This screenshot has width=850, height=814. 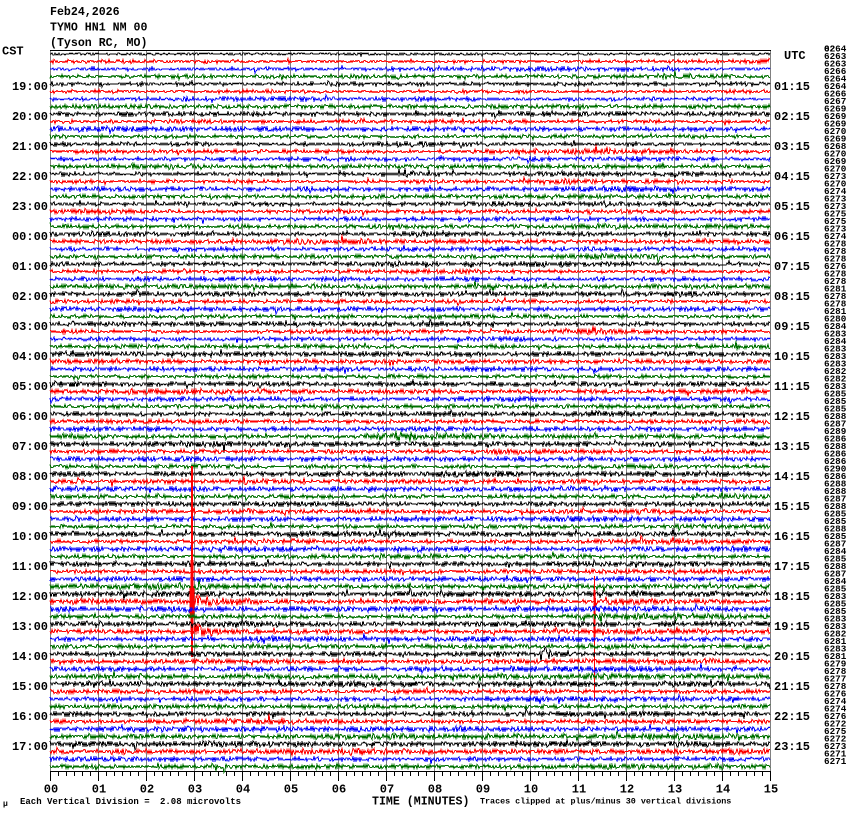 What do you see at coordinates (835, 663) in the screenshot?
I see `svg-text: 6279` at bounding box center [835, 663].